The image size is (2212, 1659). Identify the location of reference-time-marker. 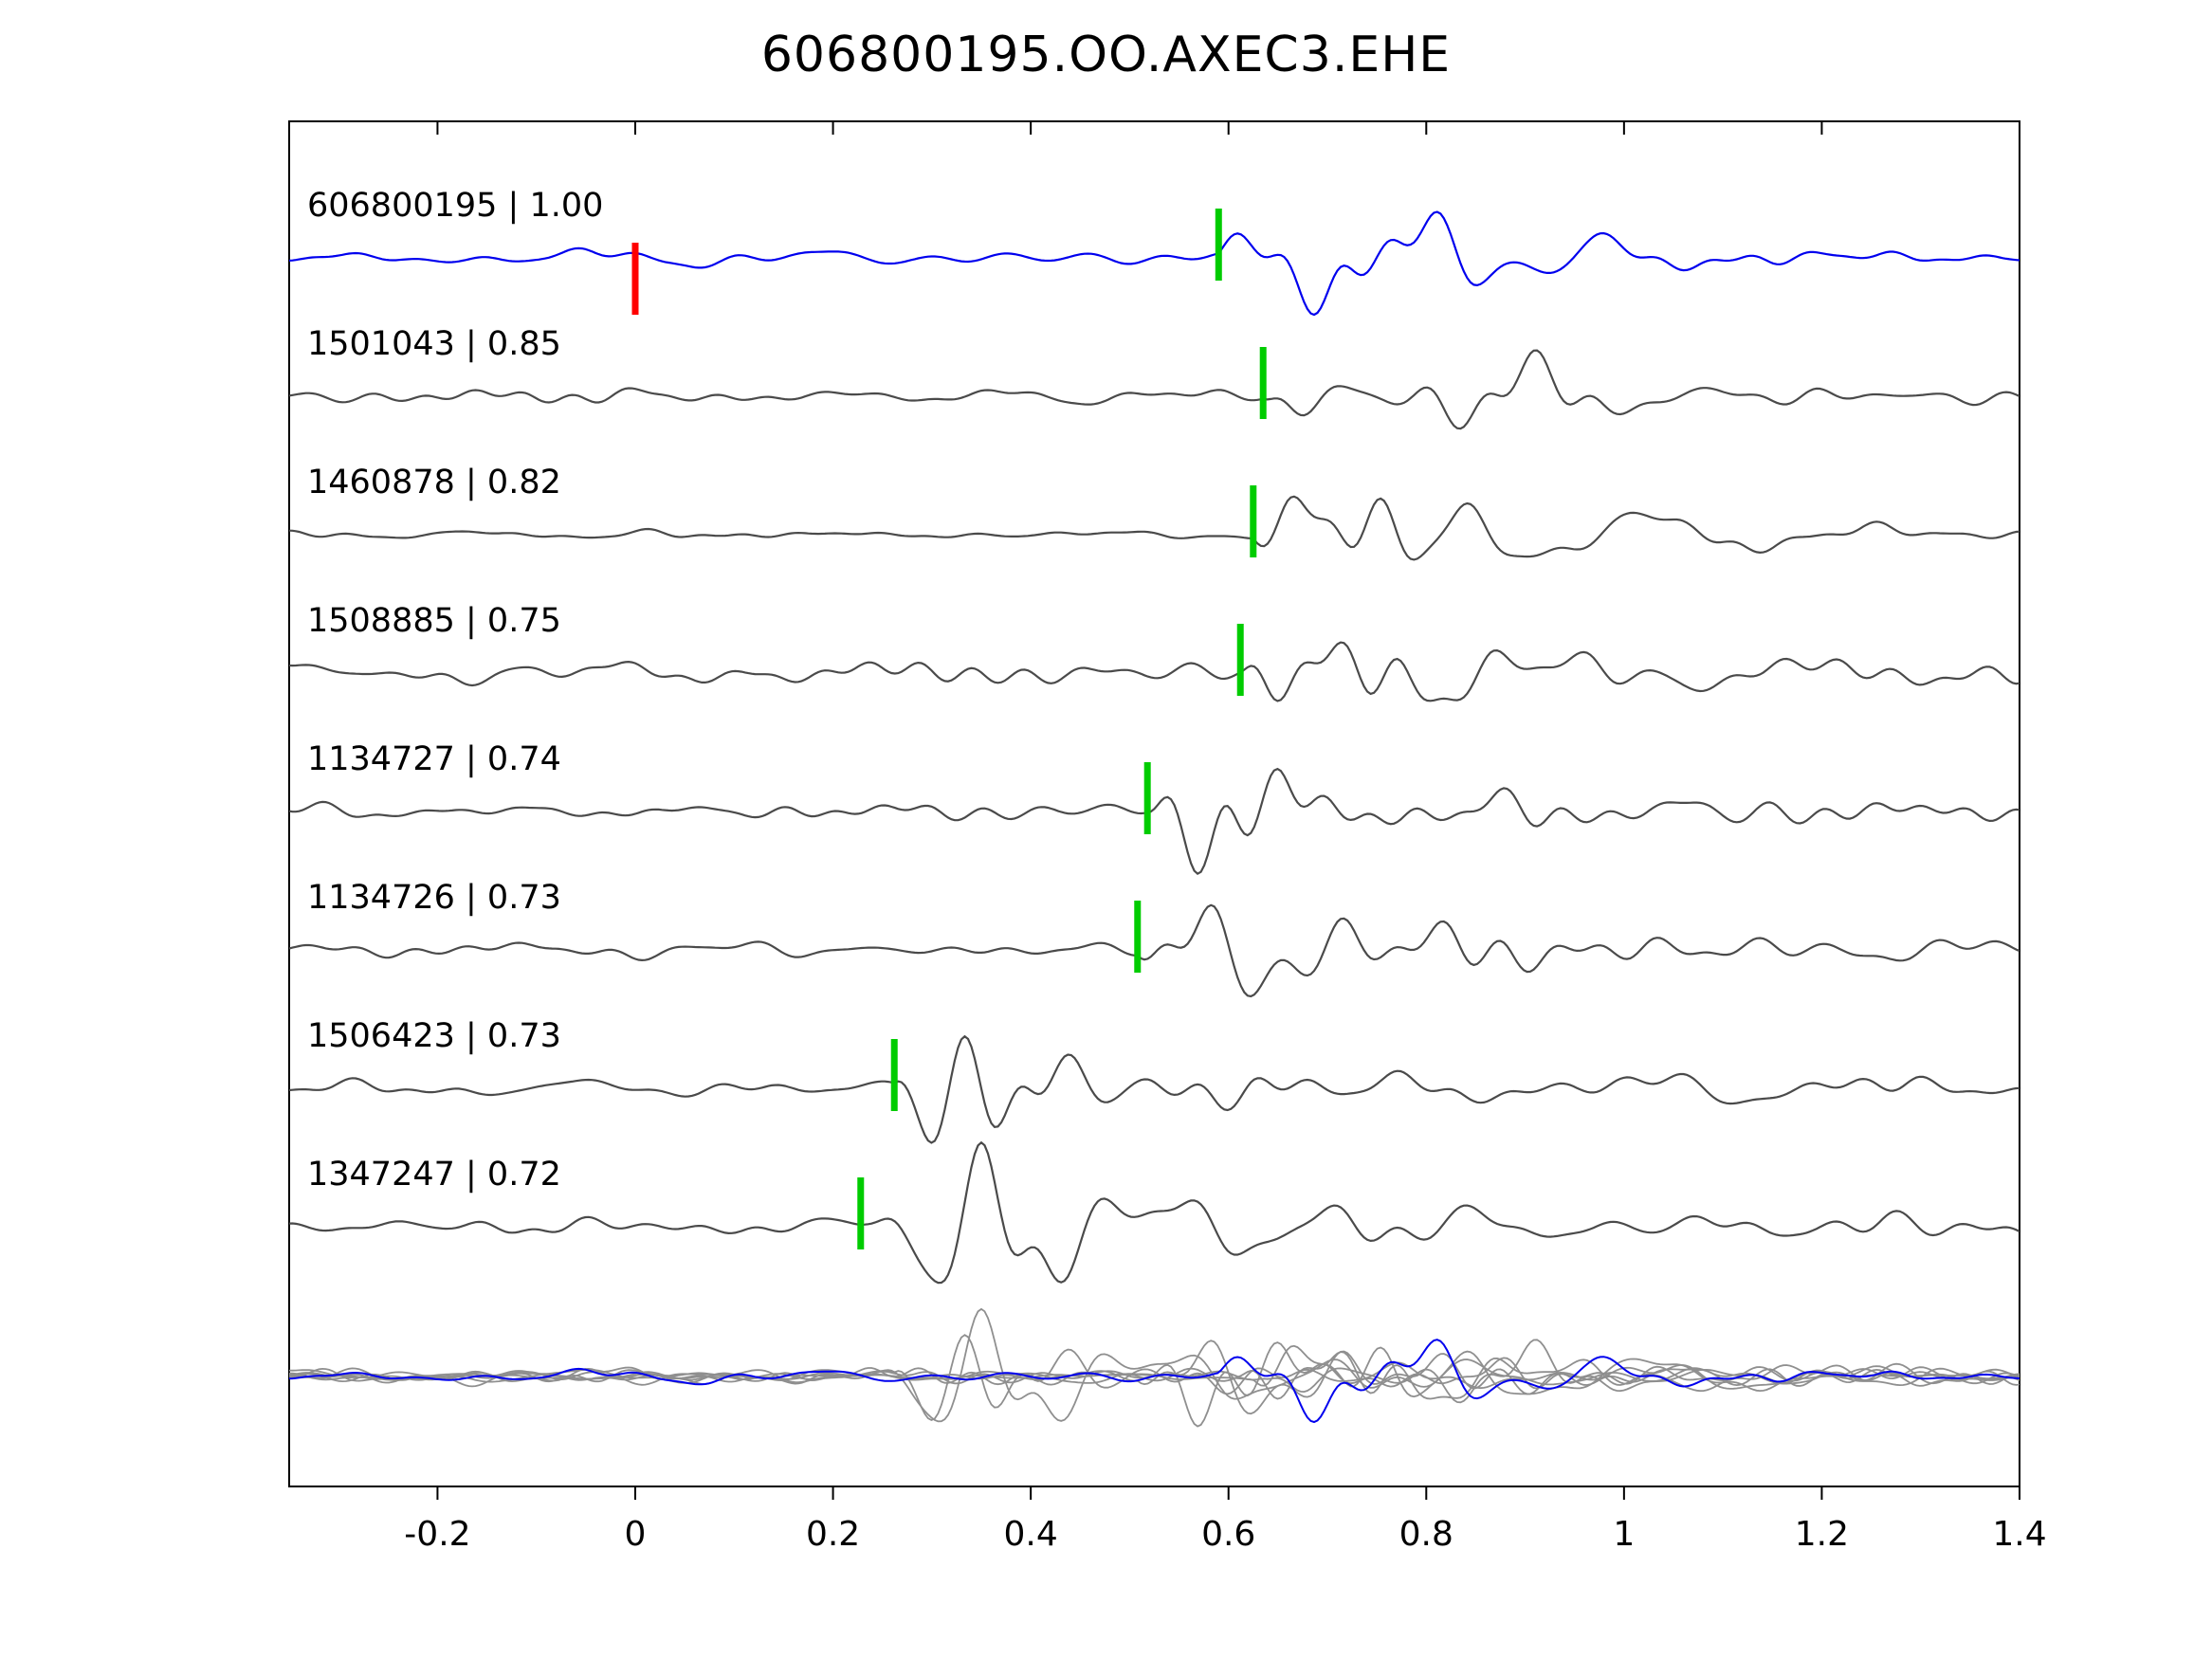
(635, 279).